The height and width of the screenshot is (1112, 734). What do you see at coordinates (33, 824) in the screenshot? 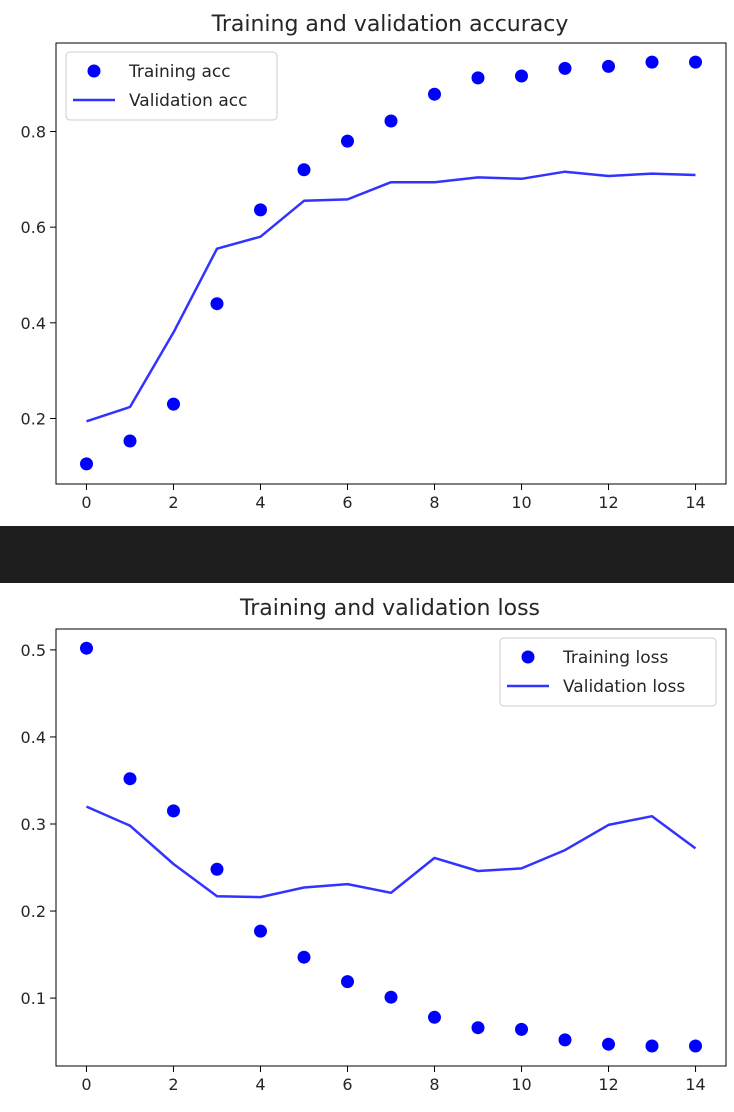
I see `y-tick-label: 0.3` at bounding box center [33, 824].